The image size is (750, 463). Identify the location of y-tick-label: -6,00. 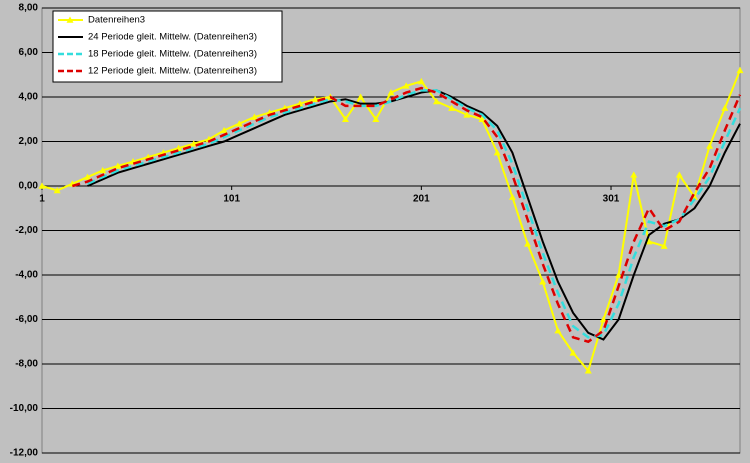
(26, 319).